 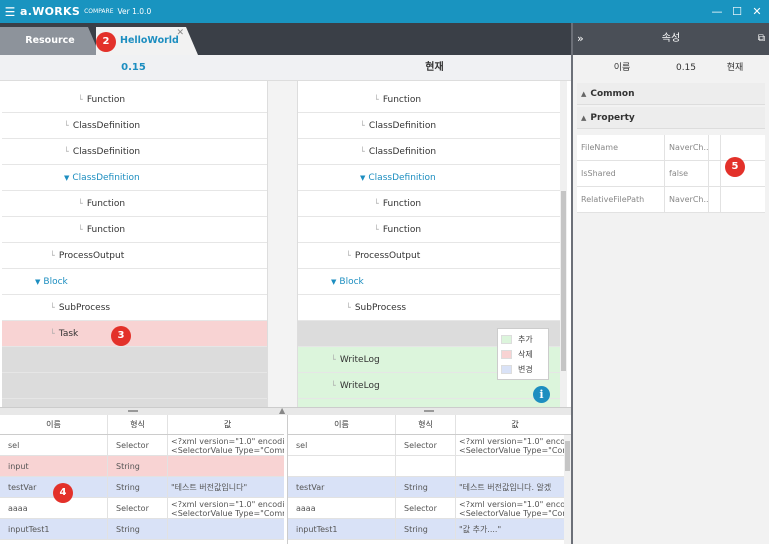 What do you see at coordinates (226, 529) in the screenshot?
I see `variable-value` at bounding box center [226, 529].